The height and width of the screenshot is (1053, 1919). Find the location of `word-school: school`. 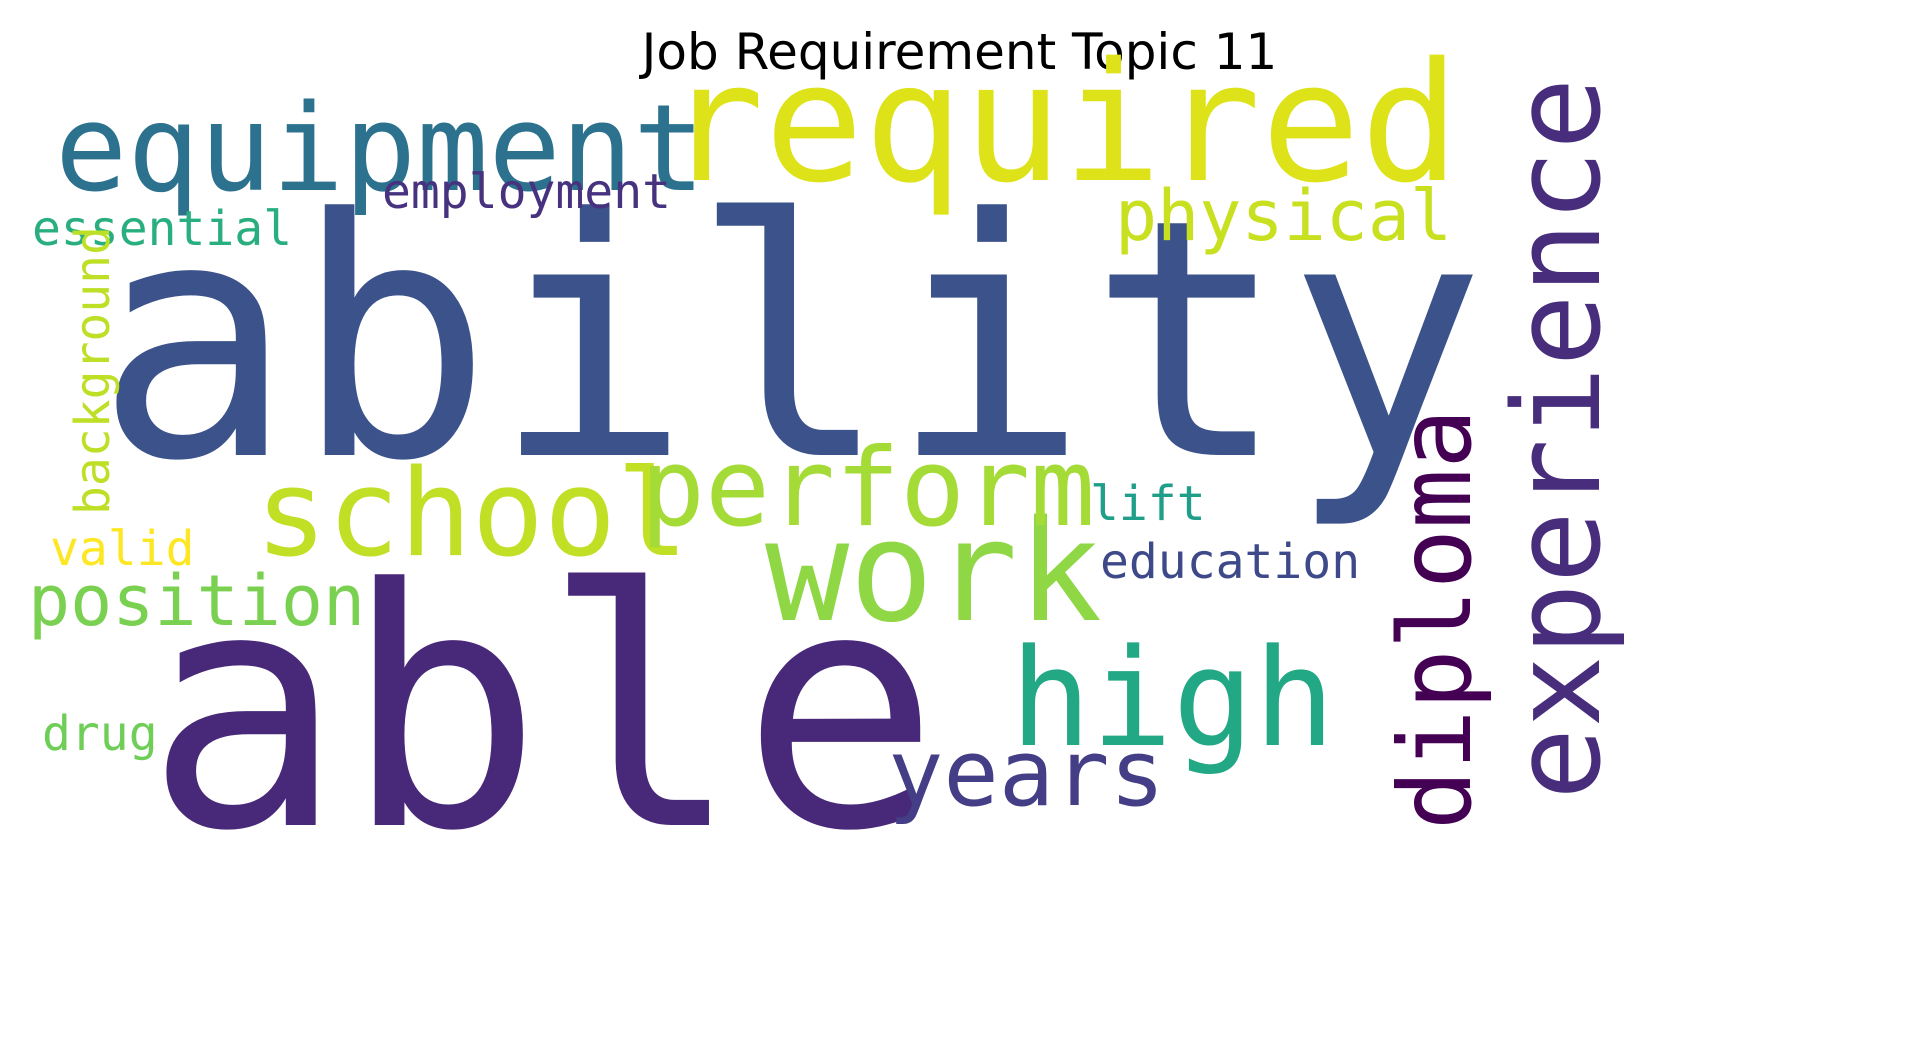

word-school: school is located at coordinates (471, 514).